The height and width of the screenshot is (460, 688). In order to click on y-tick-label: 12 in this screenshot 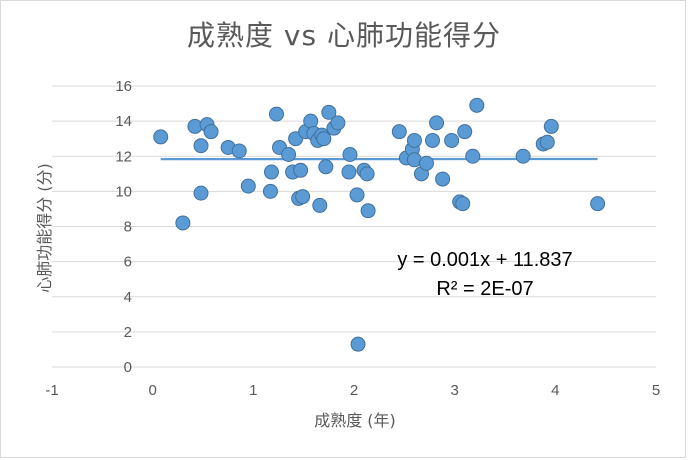, I will do `click(123, 156)`.